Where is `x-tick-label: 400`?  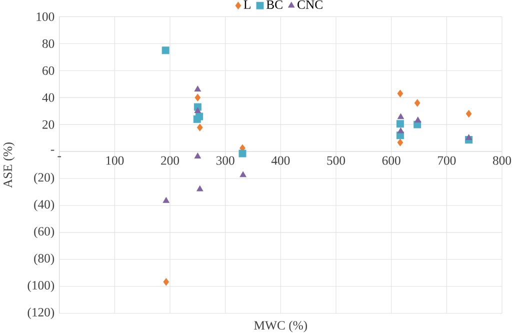 x-tick-label: 400 is located at coordinates (280, 160).